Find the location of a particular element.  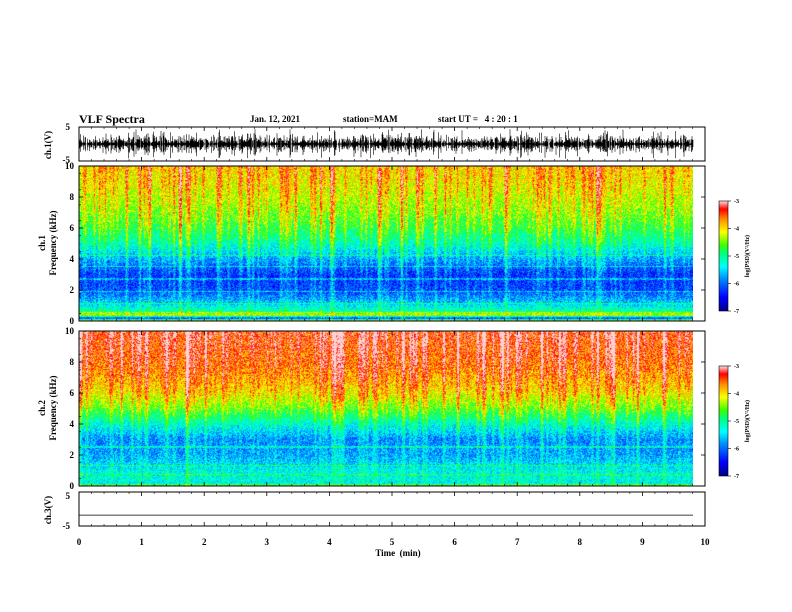

colorbar-ch1-ticks: -3 -4 -5 -6 -7 is located at coordinates (733, 257).